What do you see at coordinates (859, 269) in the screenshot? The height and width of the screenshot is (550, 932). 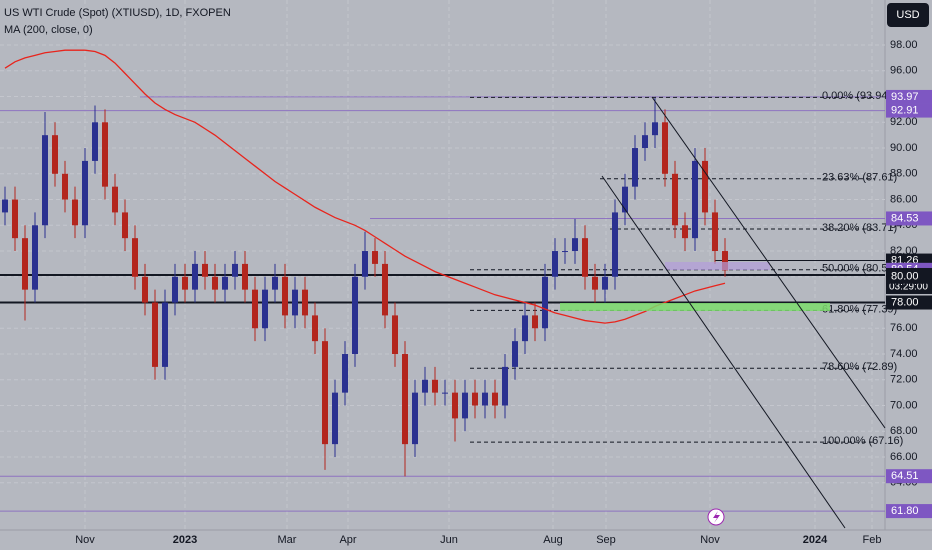 I see `fib-label: 50.00% (80.55)` at bounding box center [859, 269].